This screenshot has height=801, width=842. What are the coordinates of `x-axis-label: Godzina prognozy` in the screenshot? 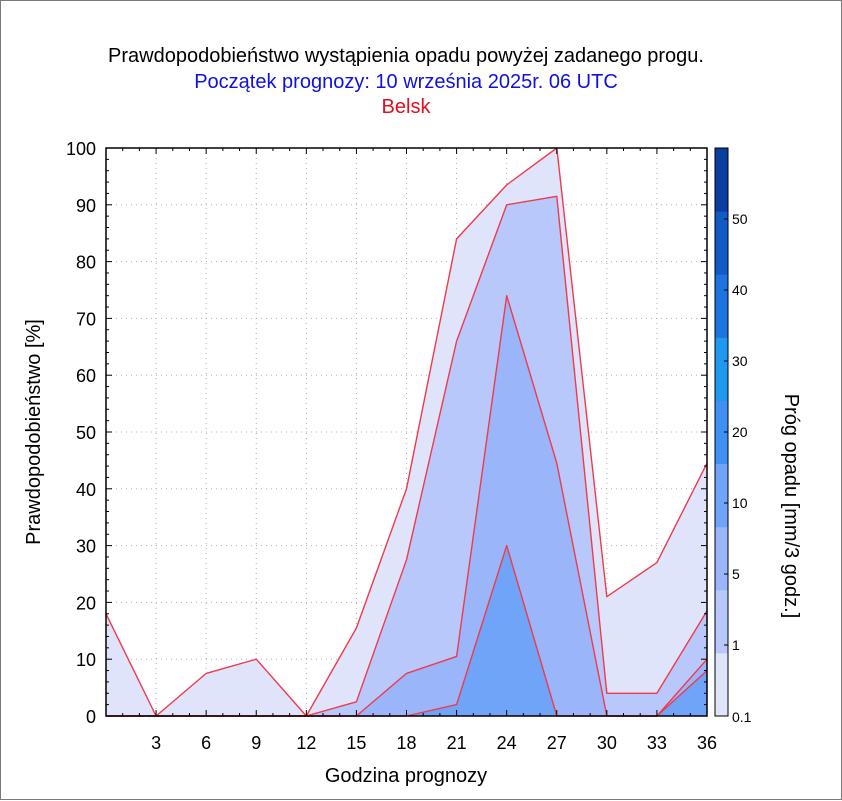 It's located at (406, 776).